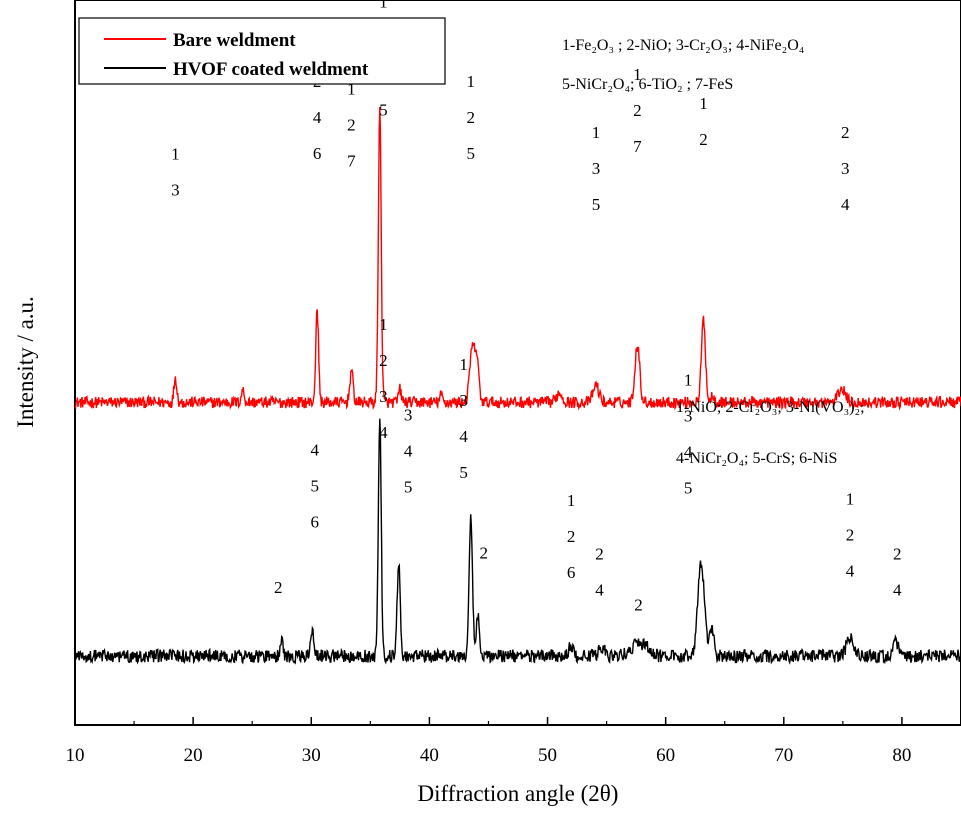 The width and height of the screenshot is (961, 821). Describe the element at coordinates (311, 755) in the screenshot. I see `x-tick-label: 30` at that location.